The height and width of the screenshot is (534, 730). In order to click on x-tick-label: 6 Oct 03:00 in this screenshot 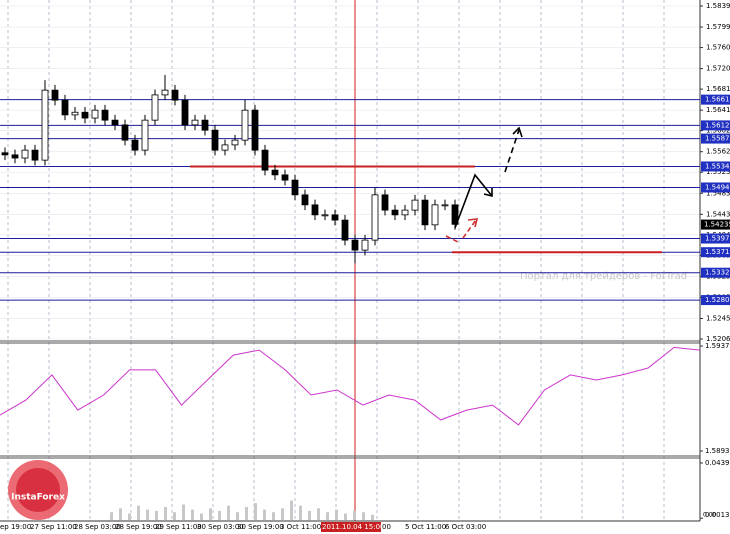, I will do `click(465, 527)`.